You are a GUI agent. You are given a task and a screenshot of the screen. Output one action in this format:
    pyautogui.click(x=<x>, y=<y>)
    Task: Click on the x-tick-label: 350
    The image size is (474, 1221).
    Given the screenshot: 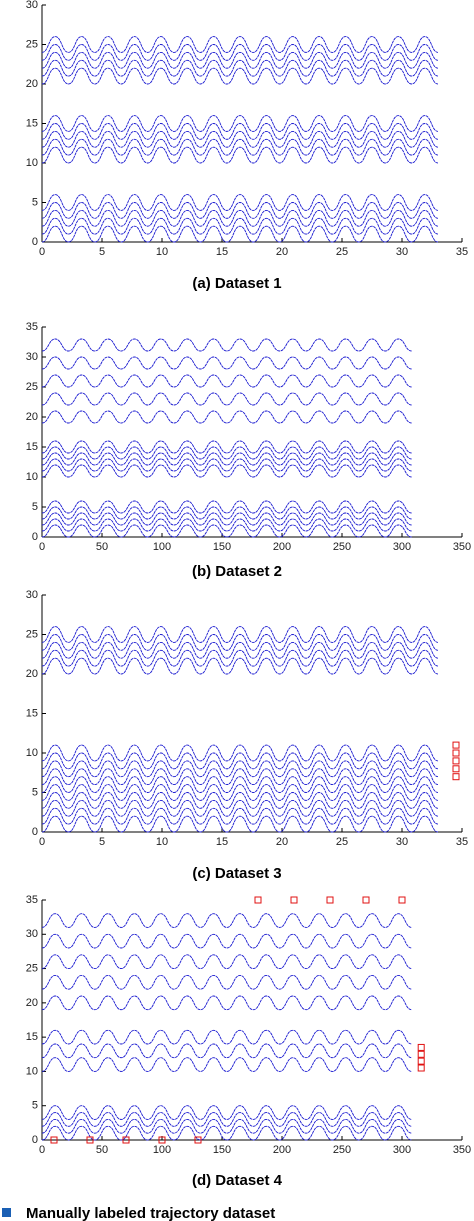 What is the action you would take?
    pyautogui.click(x=462, y=1150)
    